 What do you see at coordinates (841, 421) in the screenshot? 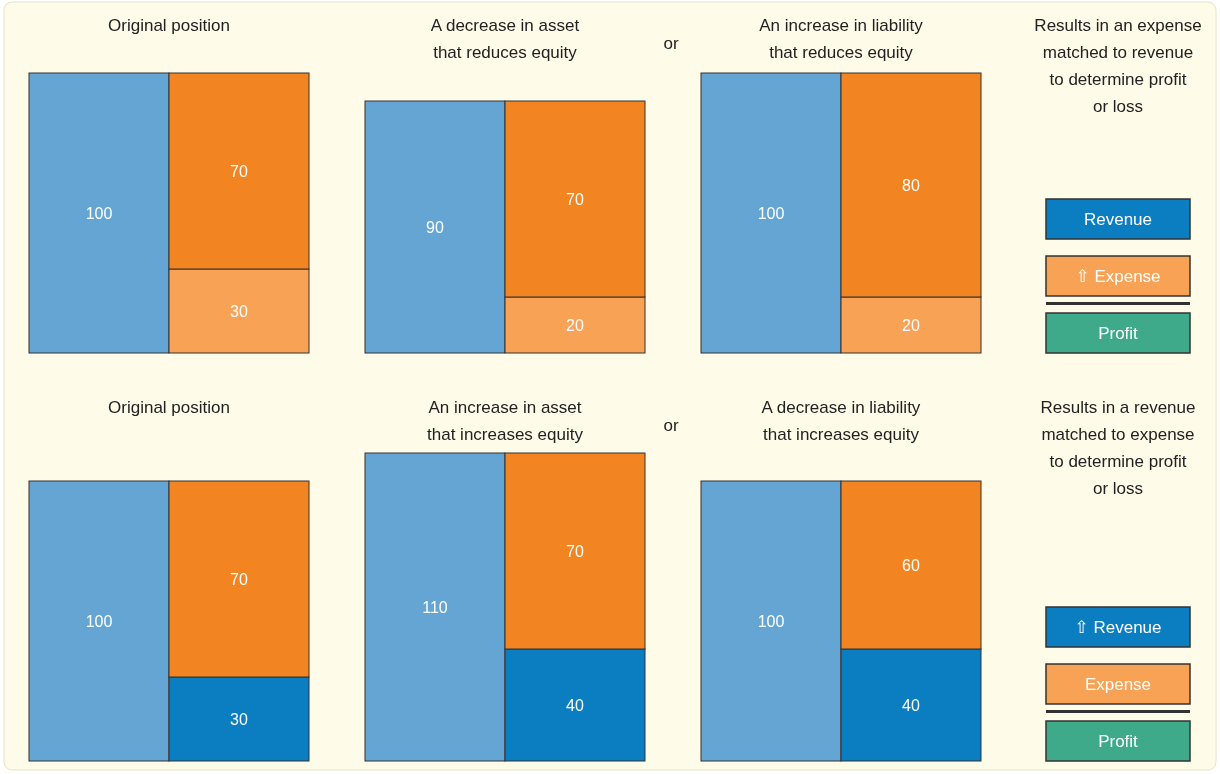
I see `chart-title: A decrease in liability that increases equity` at bounding box center [841, 421].